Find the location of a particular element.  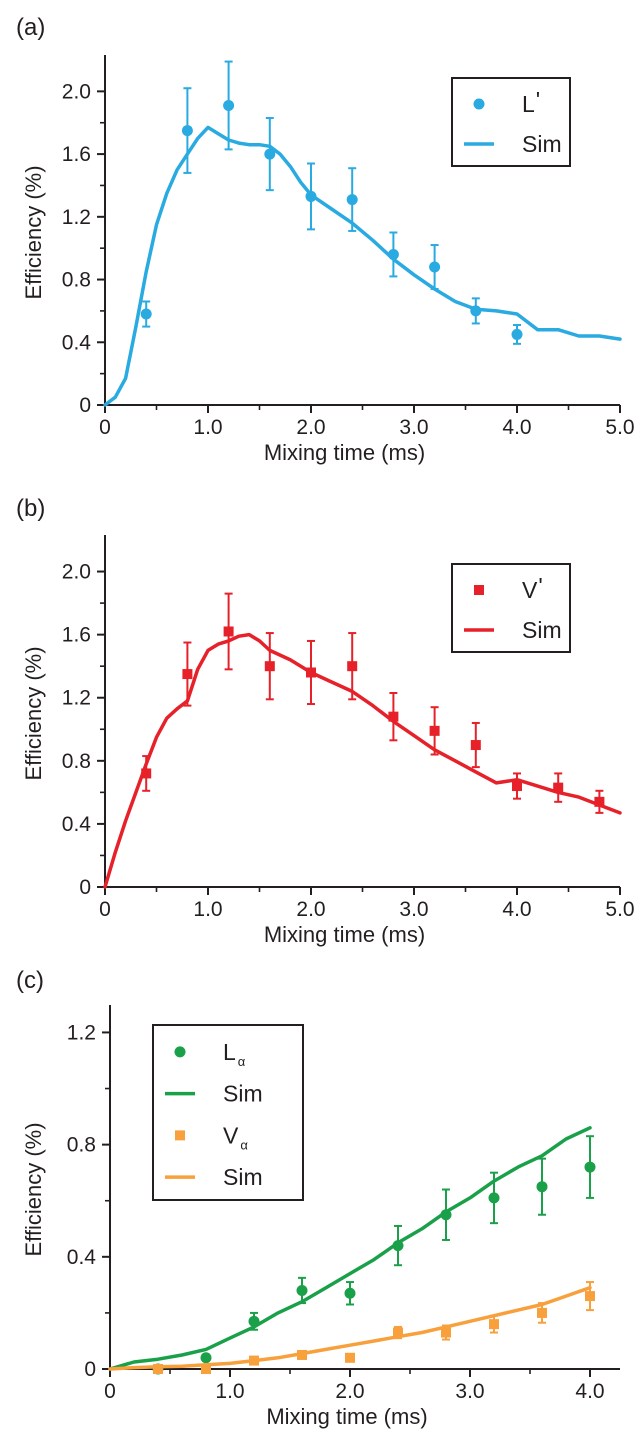

y-tick-label: 2.0 is located at coordinates (76, 91).